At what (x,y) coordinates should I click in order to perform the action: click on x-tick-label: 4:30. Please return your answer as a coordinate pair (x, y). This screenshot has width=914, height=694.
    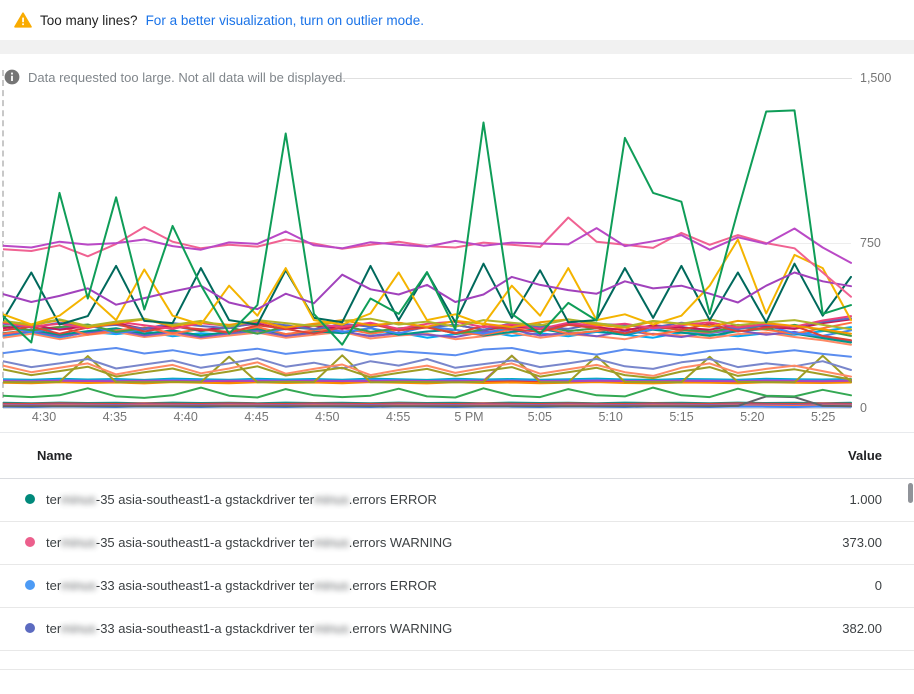
    Looking at the image, I should click on (44, 417).